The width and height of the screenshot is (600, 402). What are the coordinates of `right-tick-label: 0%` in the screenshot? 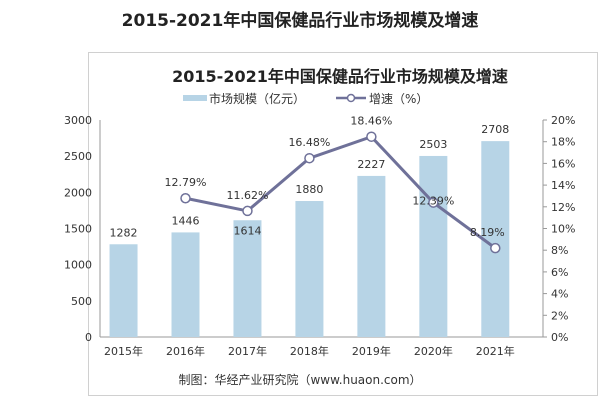 It's located at (559, 337).